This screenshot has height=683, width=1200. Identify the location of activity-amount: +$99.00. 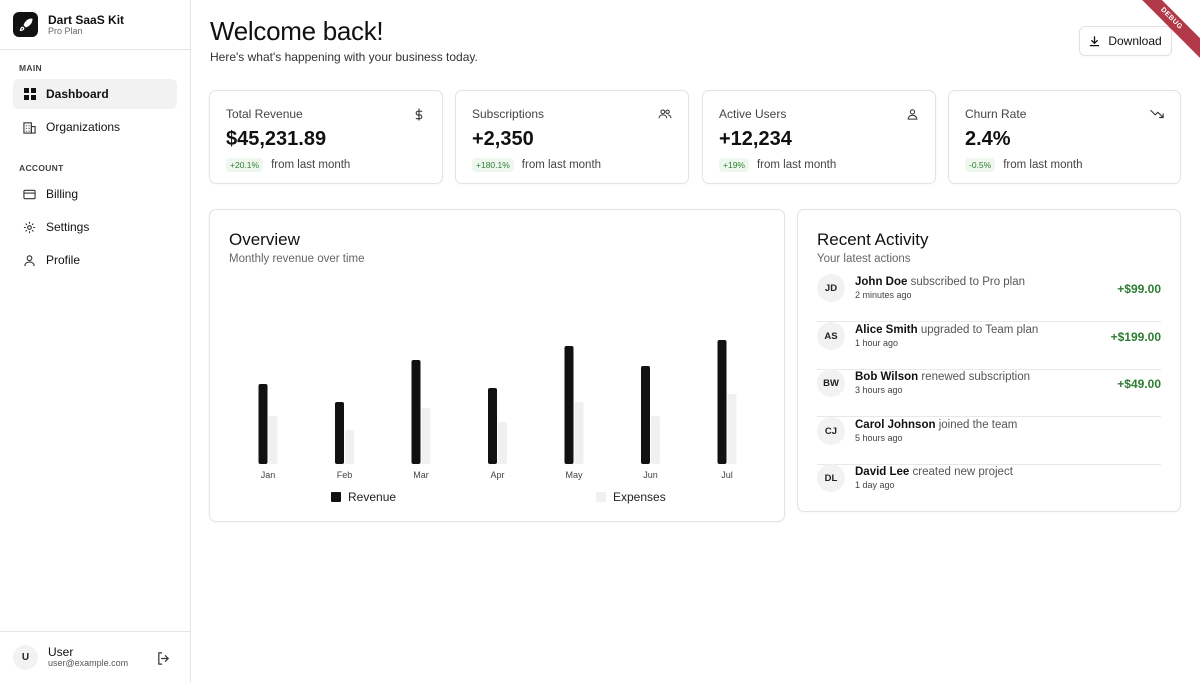
(1139, 289).